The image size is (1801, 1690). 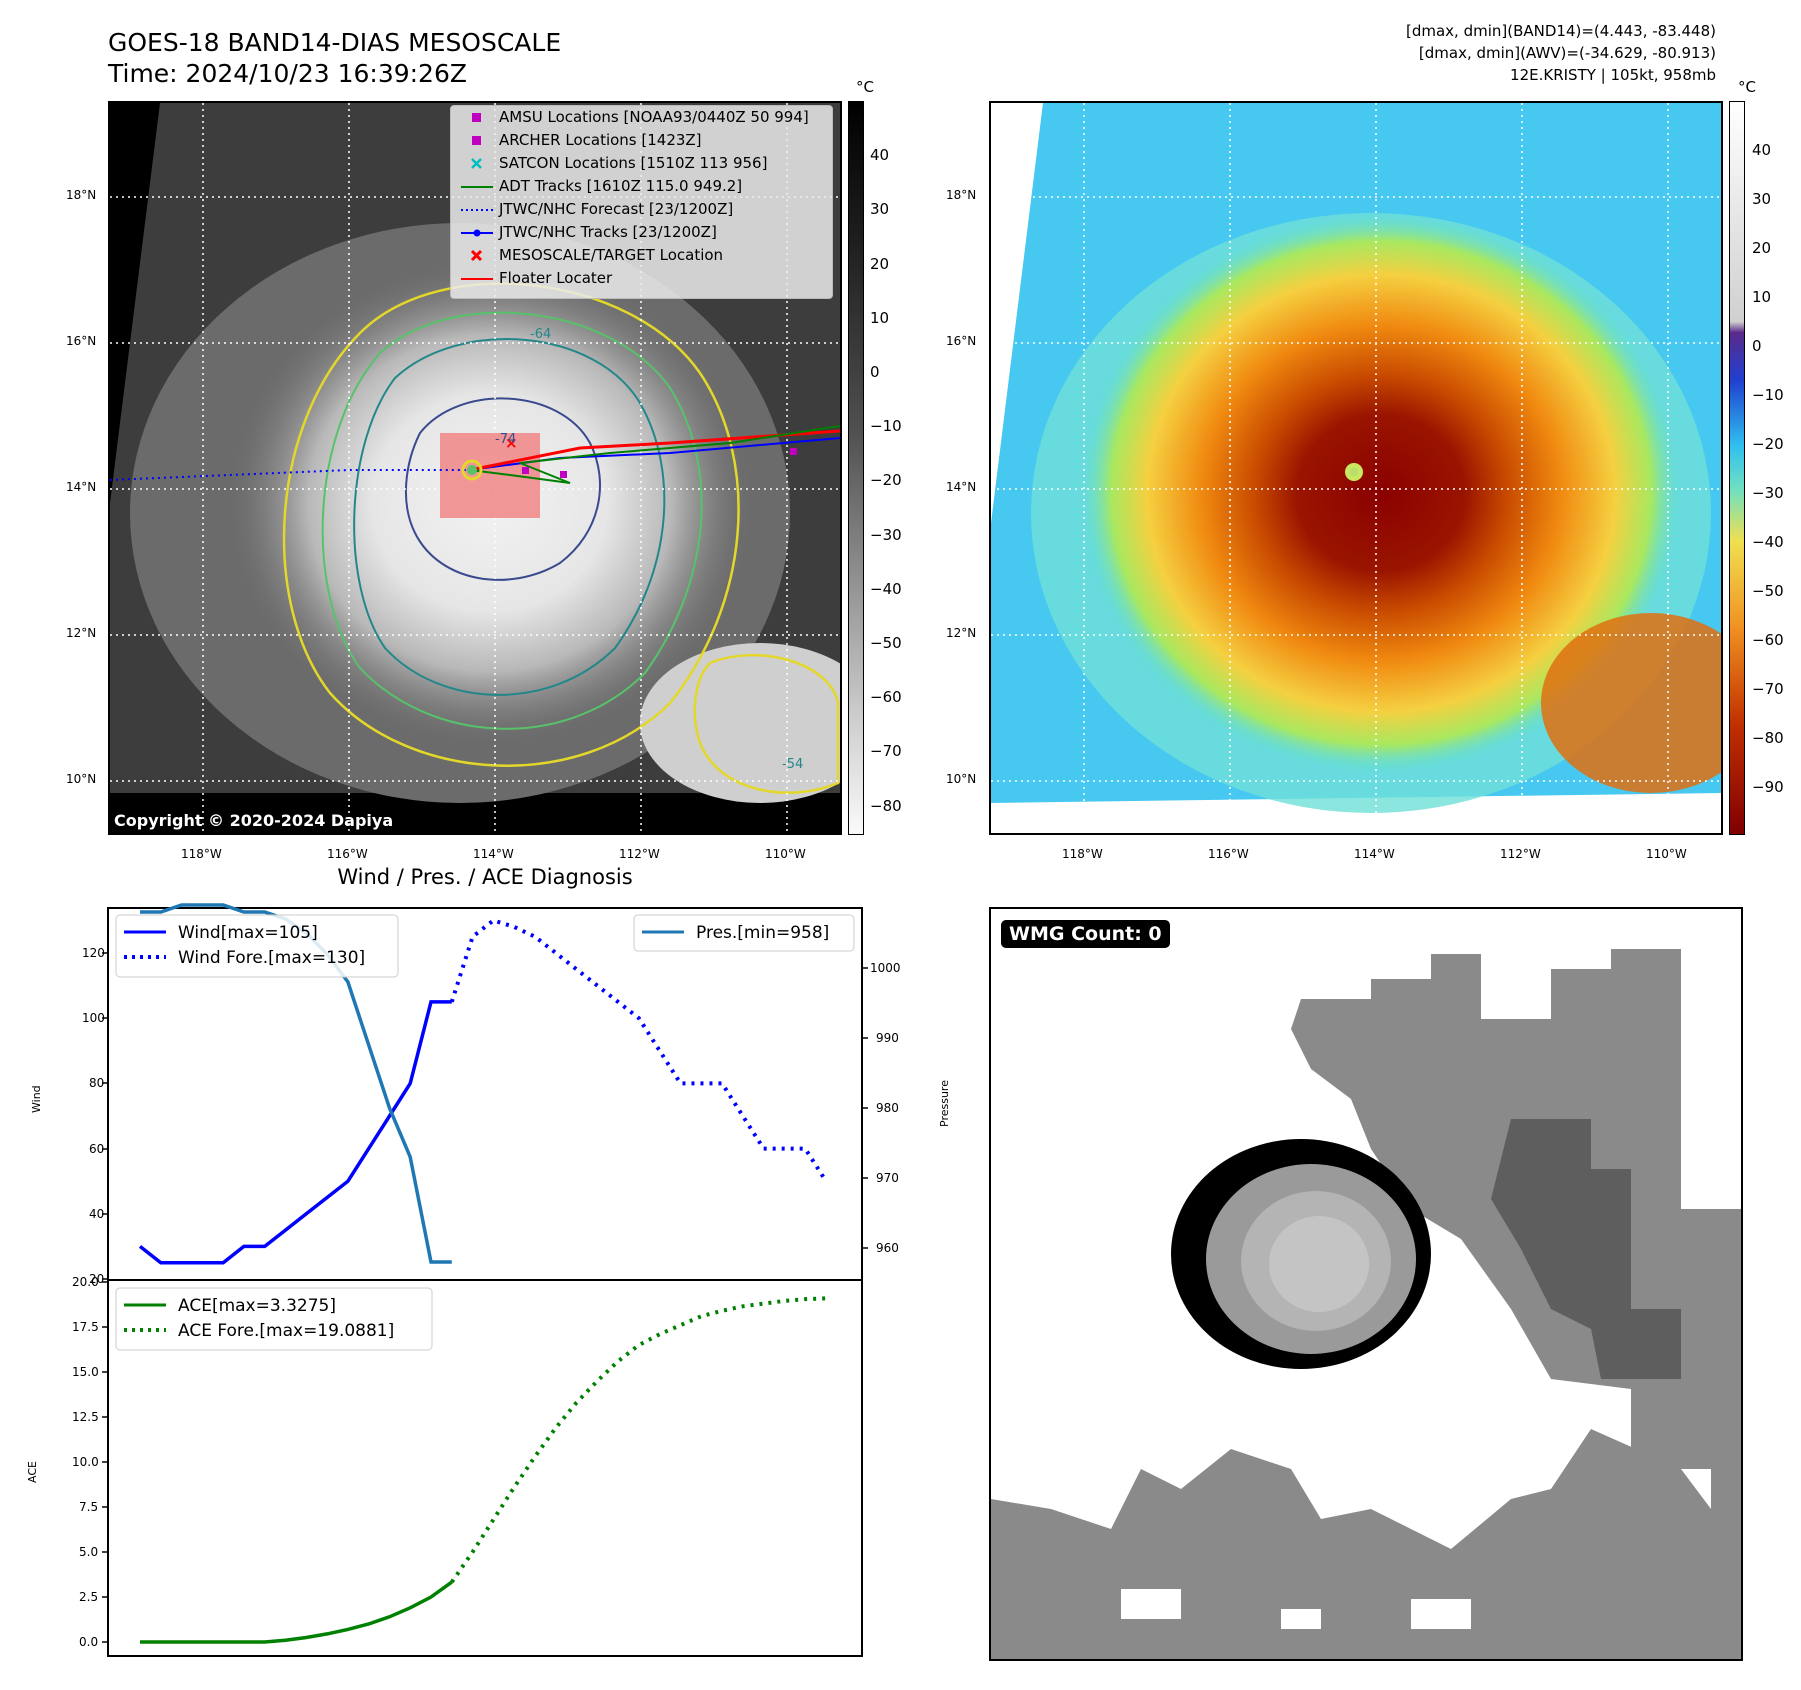 I want to click on red-line-icon, so click(x=477, y=279).